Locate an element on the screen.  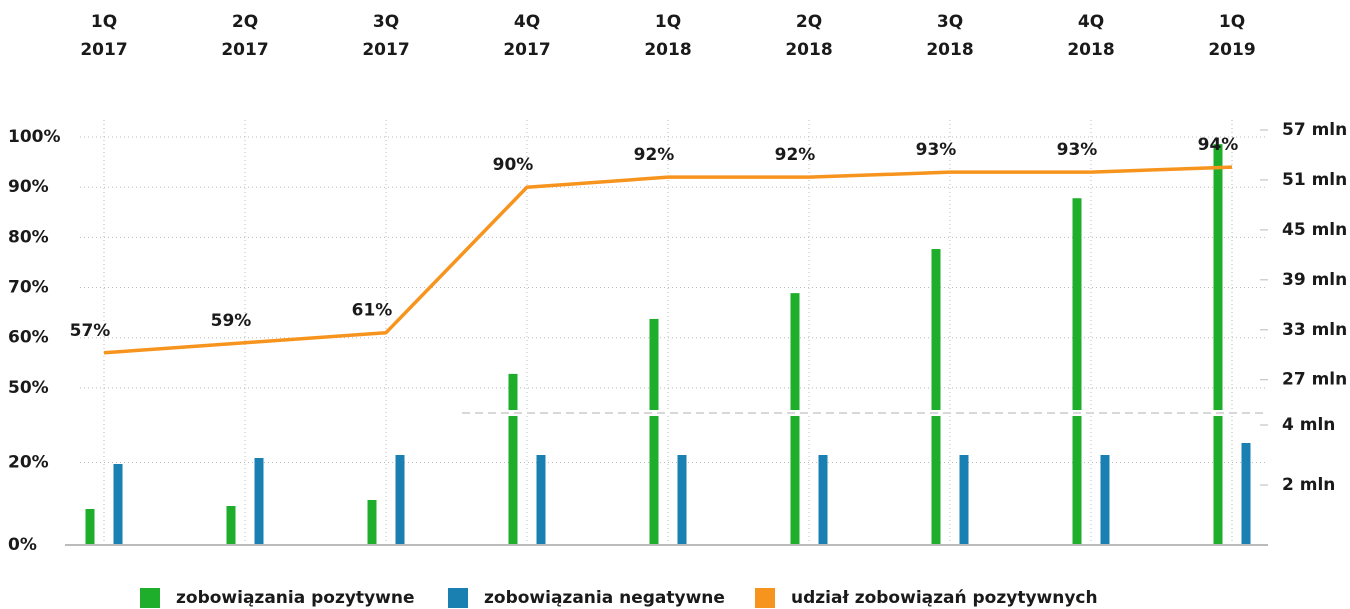
y2-tick-label: 33 mln is located at coordinates (1314, 330).